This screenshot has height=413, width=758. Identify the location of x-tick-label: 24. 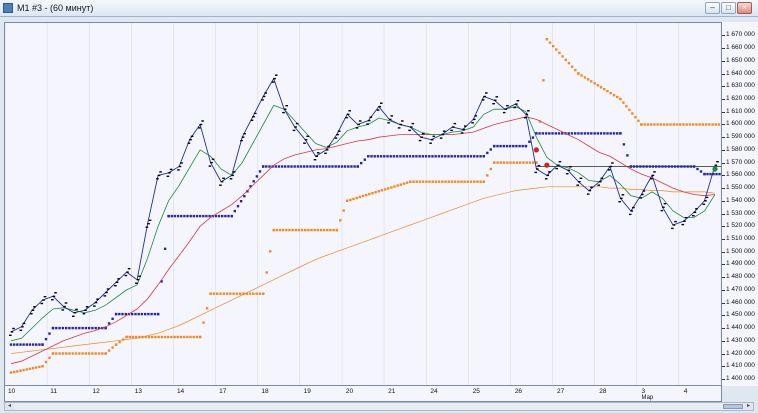
(434, 391).